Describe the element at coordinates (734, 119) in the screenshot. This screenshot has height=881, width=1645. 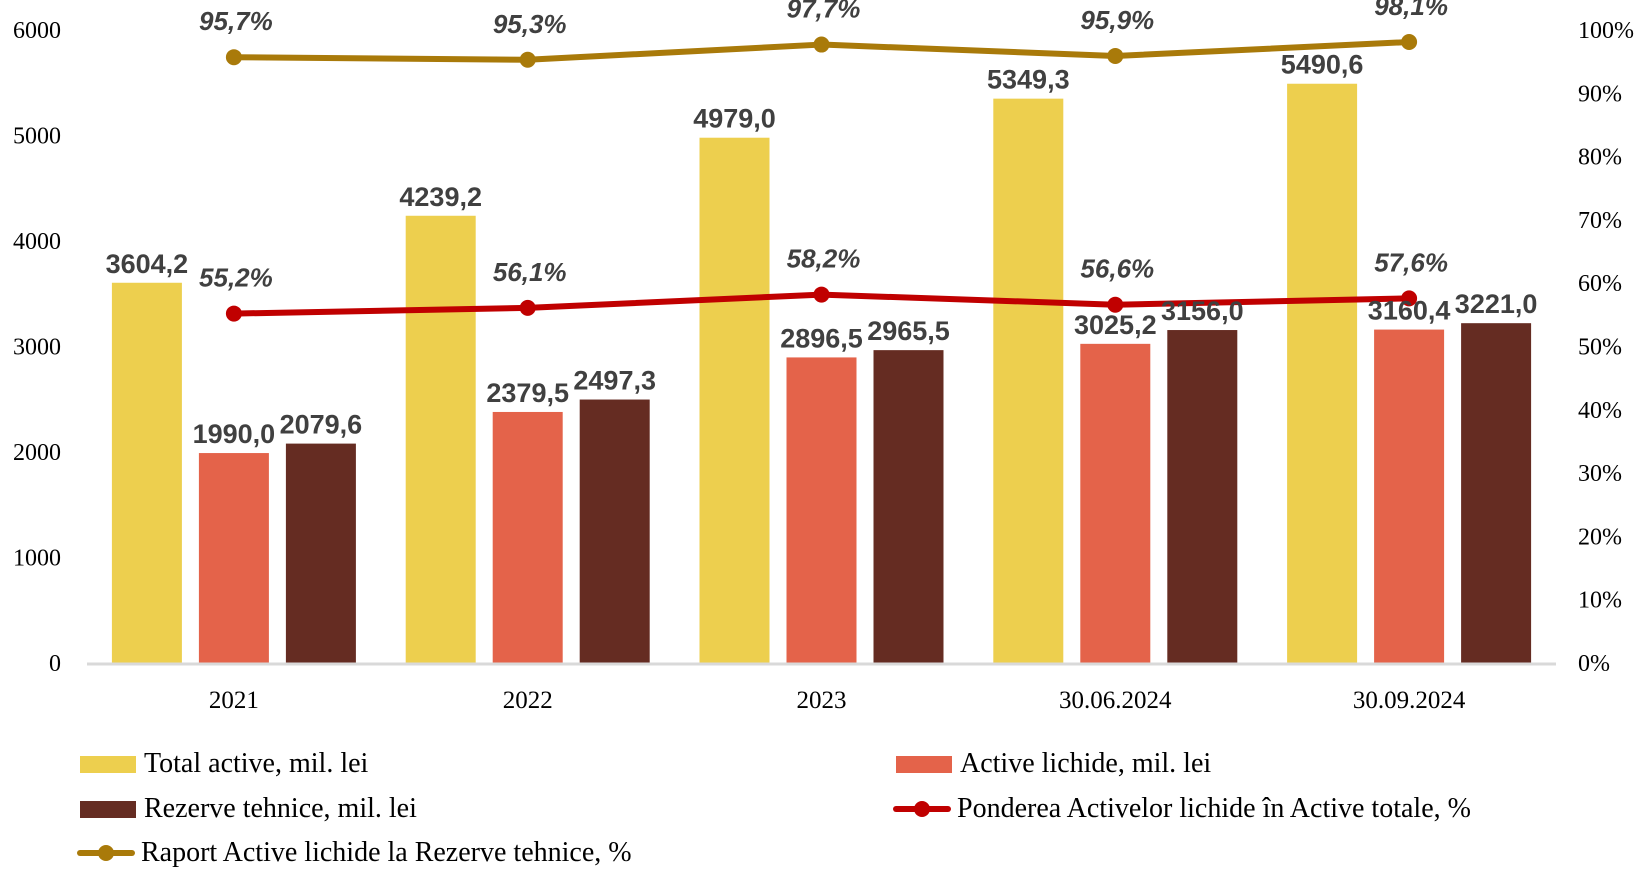
I see `bar-data-label: 4979,0` at that location.